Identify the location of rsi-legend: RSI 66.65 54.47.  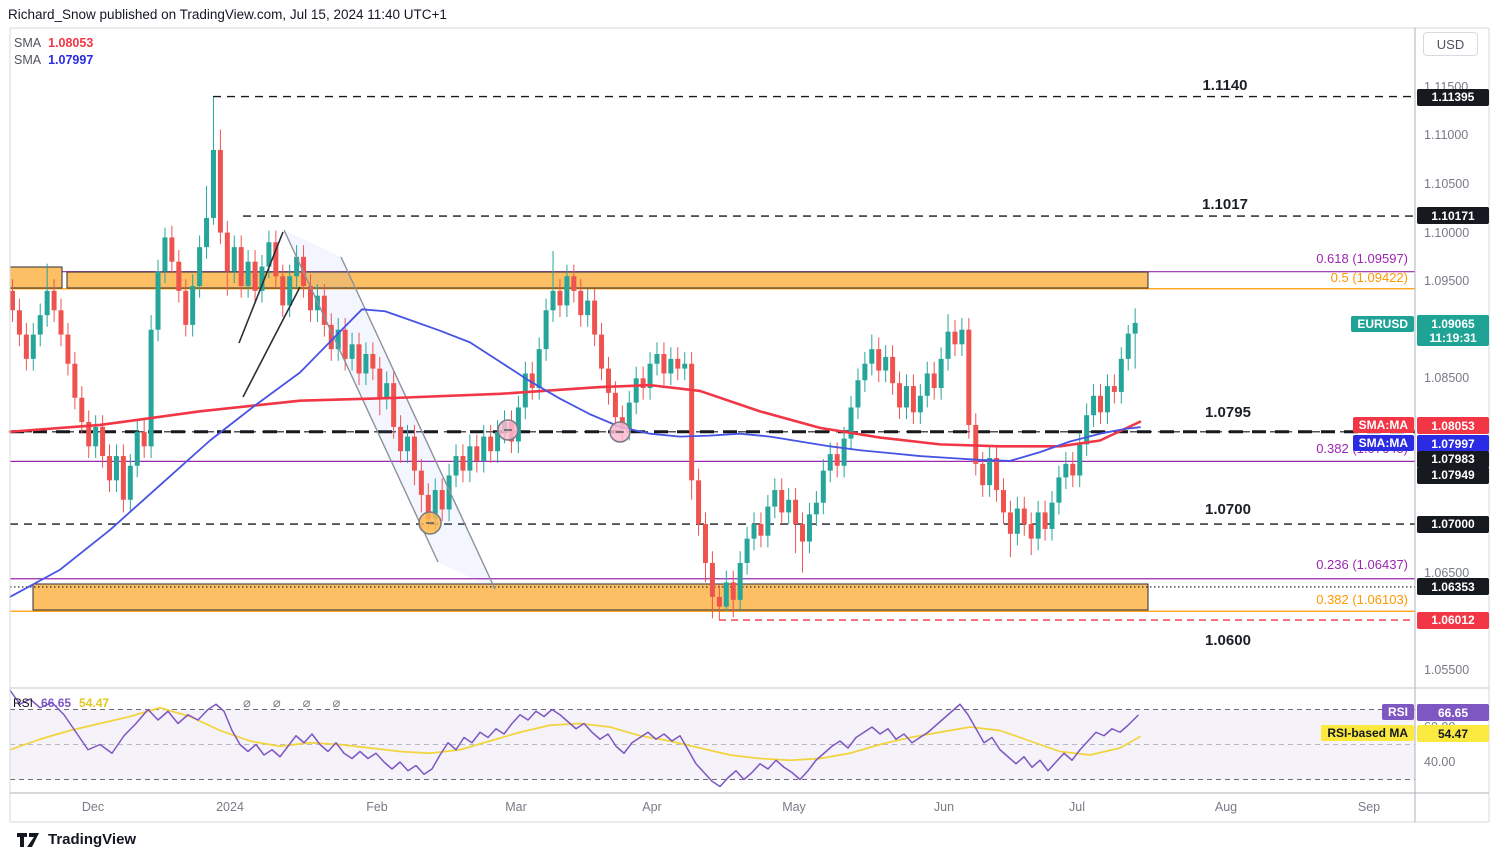
(61, 703).